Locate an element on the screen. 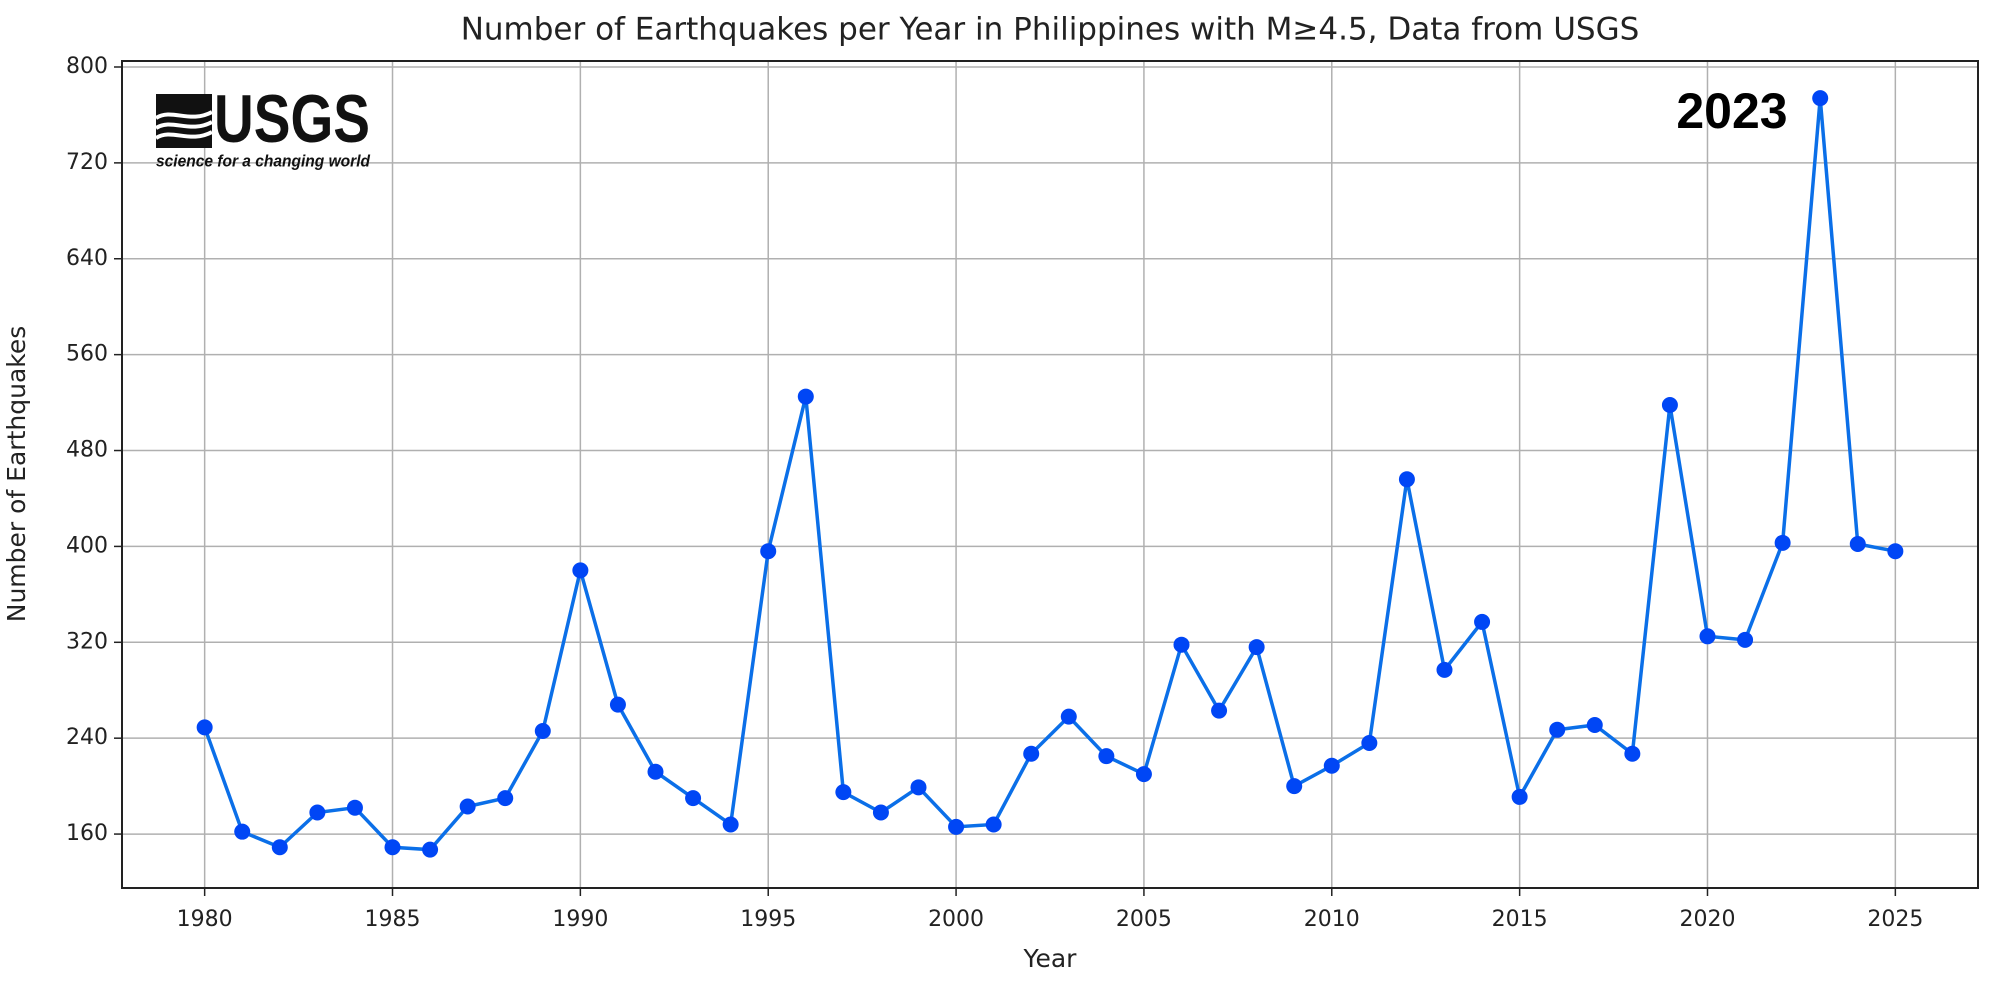 The width and height of the screenshot is (1990, 991). y-tick-label: 480 is located at coordinates (87, 450).